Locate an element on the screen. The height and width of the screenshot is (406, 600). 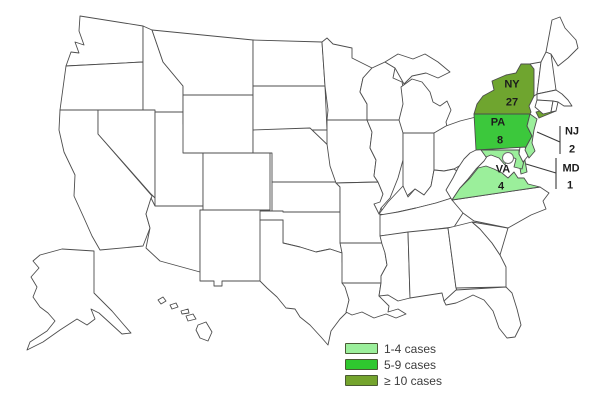
legend-row-ge10: ≥ 10 cases is located at coordinates (393, 380).